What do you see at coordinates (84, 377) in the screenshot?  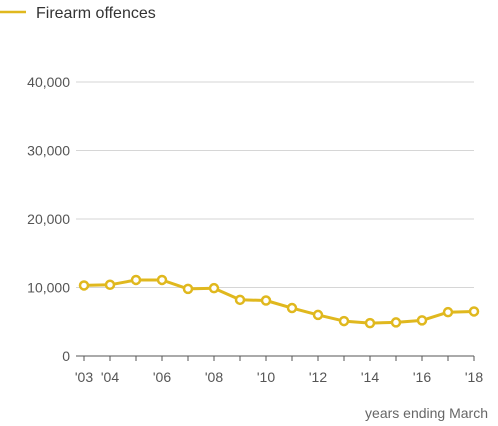 I see `x-tick-label: '03` at bounding box center [84, 377].